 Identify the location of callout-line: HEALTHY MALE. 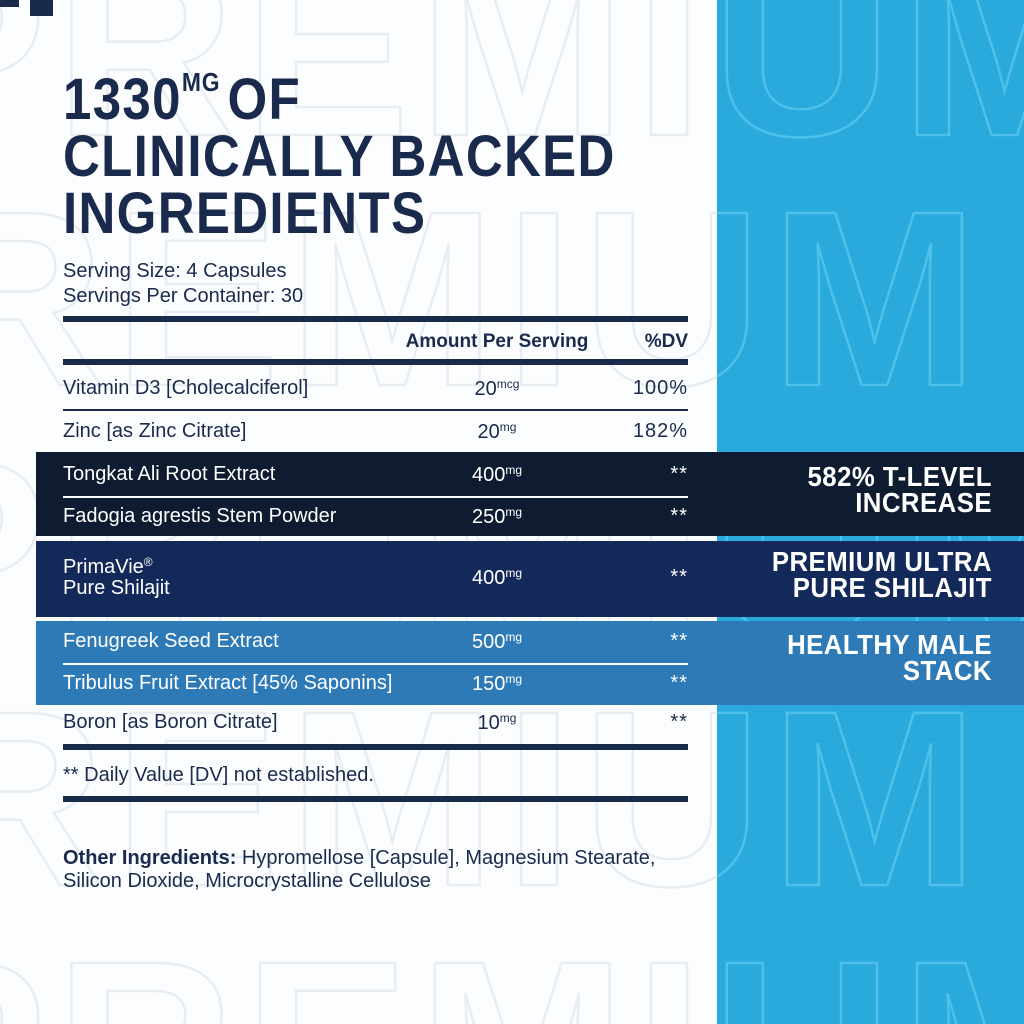
(889, 644).